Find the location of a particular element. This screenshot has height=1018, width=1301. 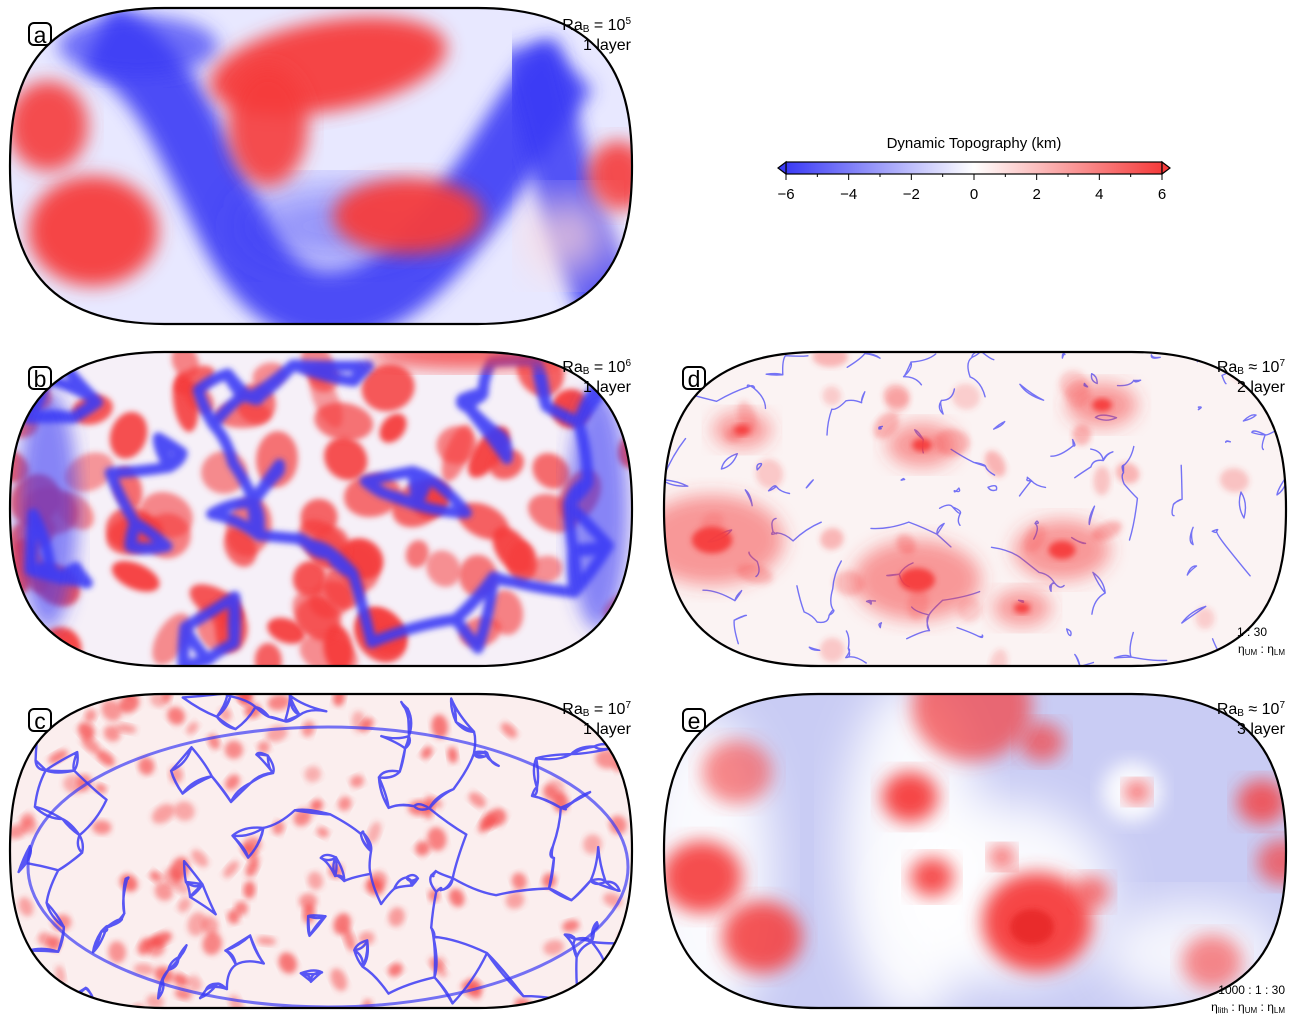

colorbar is located at coordinates (974, 170).